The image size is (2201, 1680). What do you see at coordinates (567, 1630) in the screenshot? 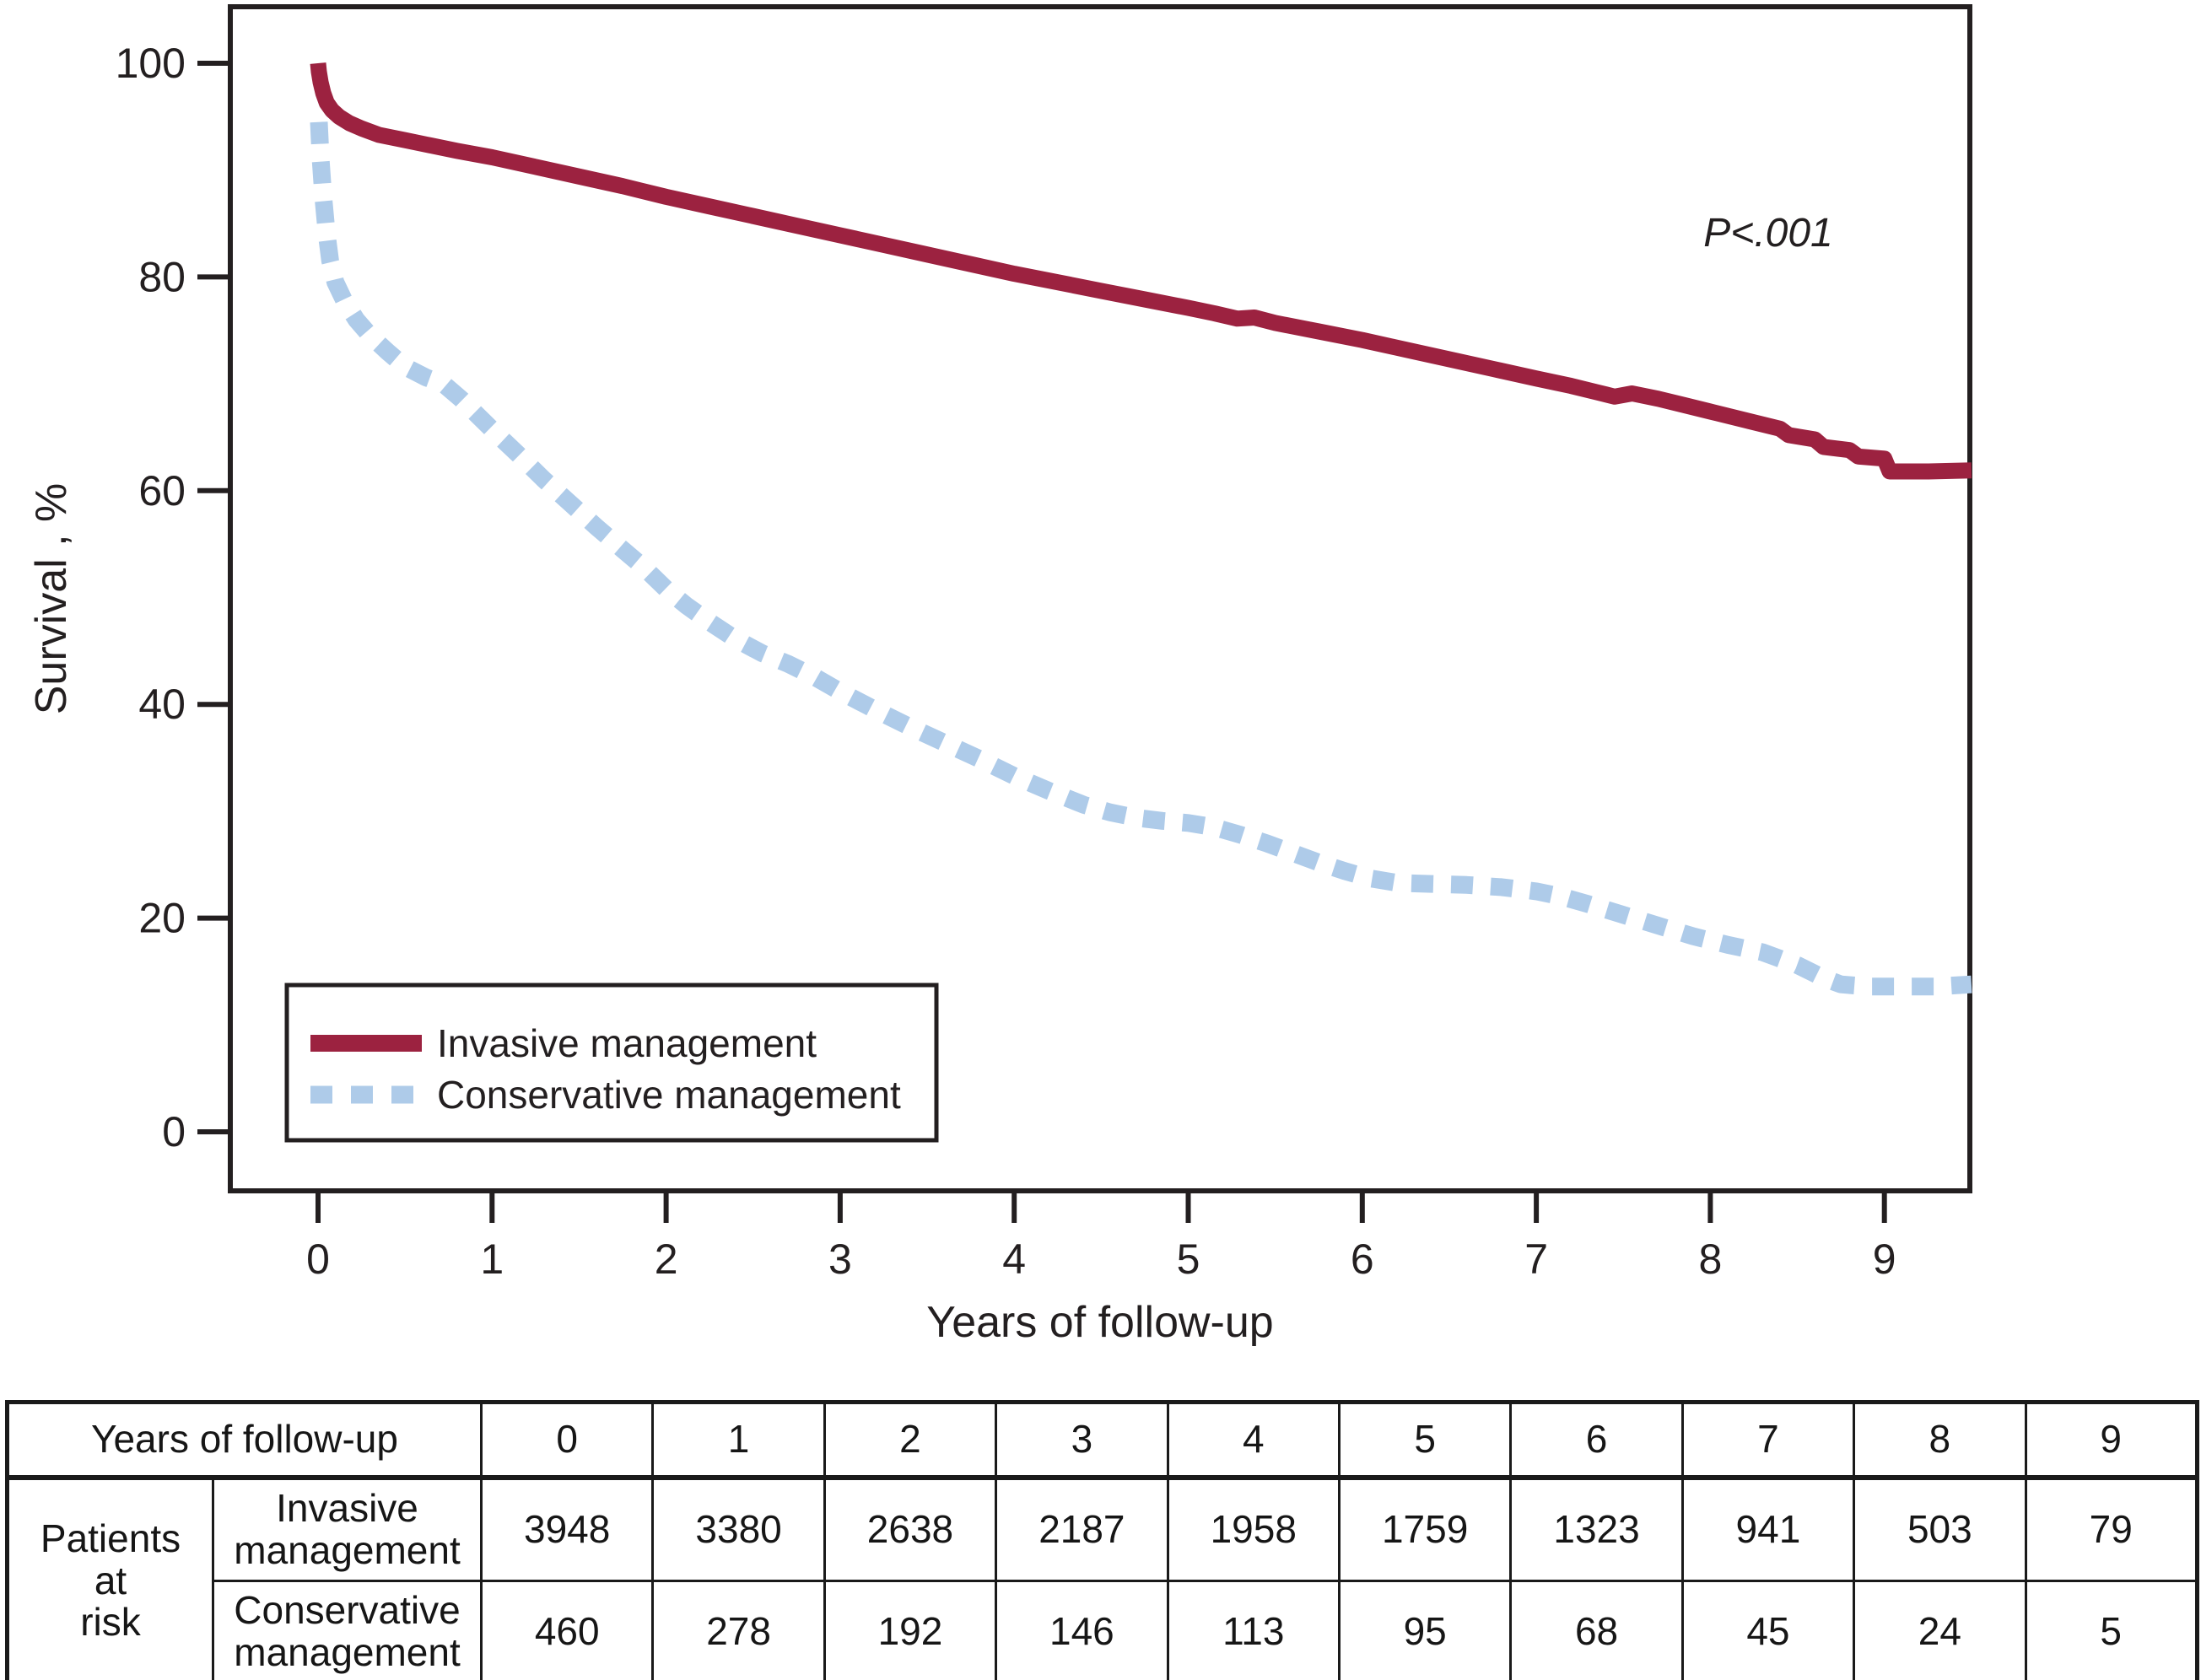
I see `conservative-risk-cell: 460` at bounding box center [567, 1630].